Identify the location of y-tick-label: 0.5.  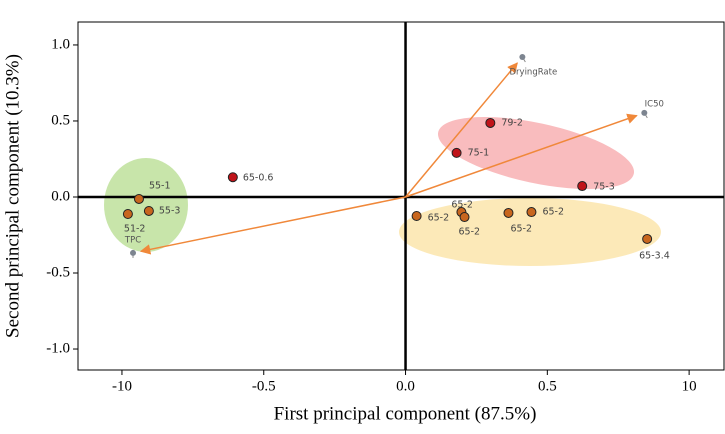
(60, 120).